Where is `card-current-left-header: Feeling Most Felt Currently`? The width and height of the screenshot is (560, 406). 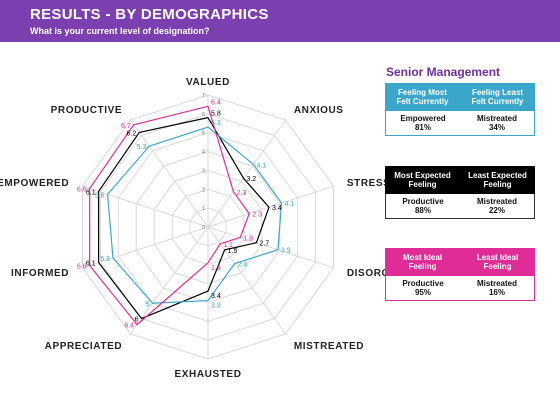
card-current-left-header: Feeling Most Felt Currently is located at coordinates (422, 97).